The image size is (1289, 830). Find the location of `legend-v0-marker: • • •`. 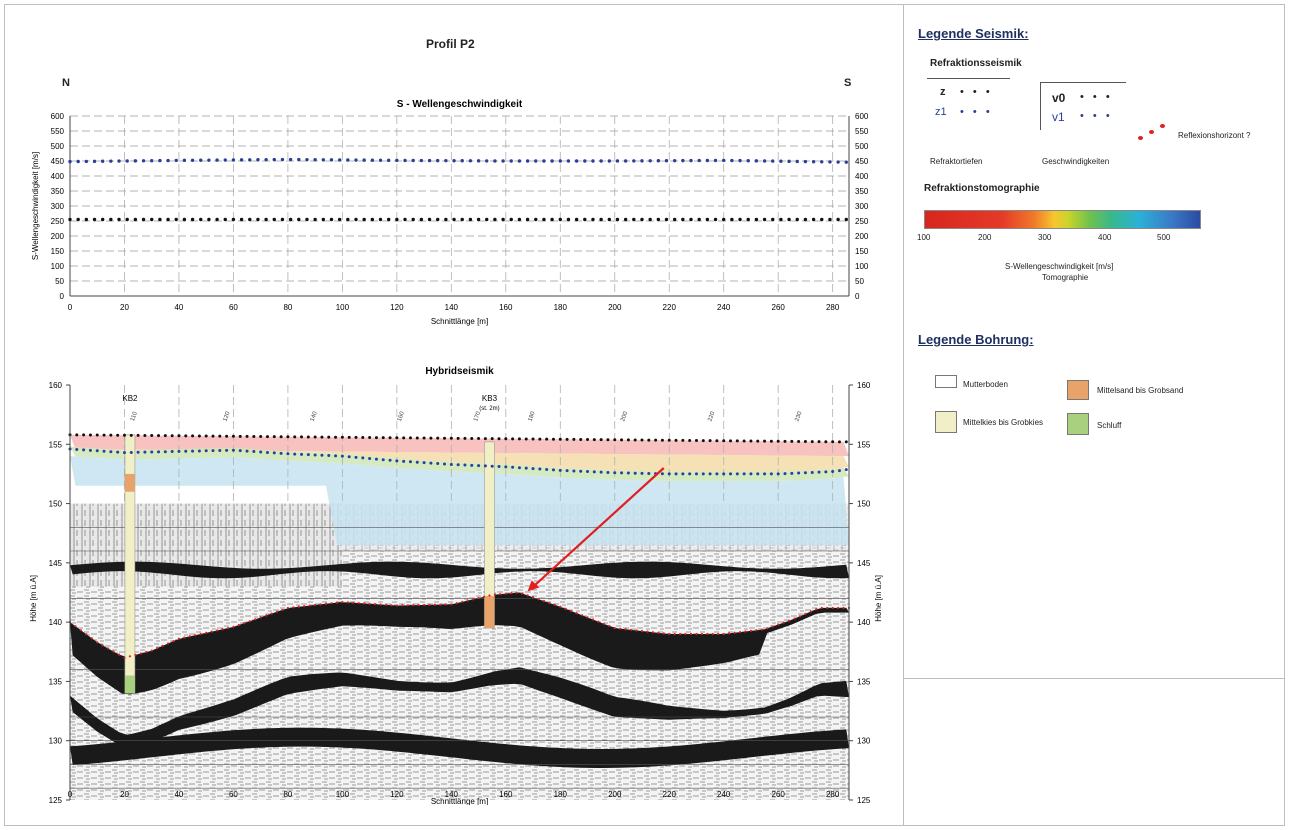

legend-v0-marker: • • • is located at coordinates (1096, 97).